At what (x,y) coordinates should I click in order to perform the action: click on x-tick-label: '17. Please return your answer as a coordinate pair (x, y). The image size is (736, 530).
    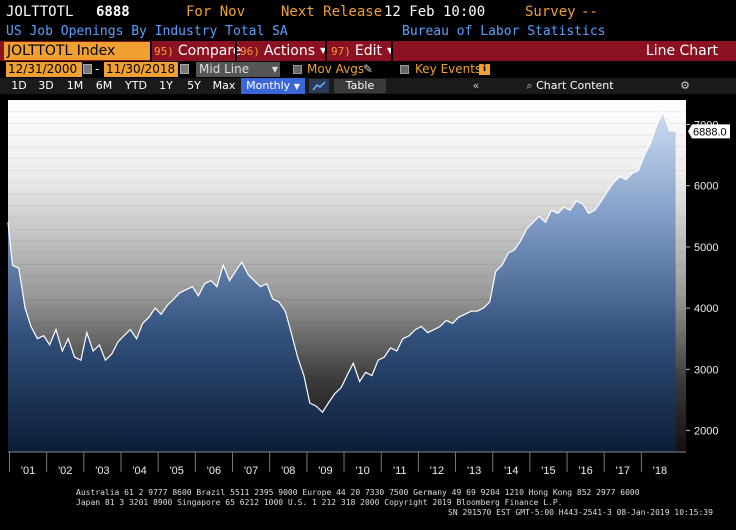
    Looking at the image, I should click on (623, 471).